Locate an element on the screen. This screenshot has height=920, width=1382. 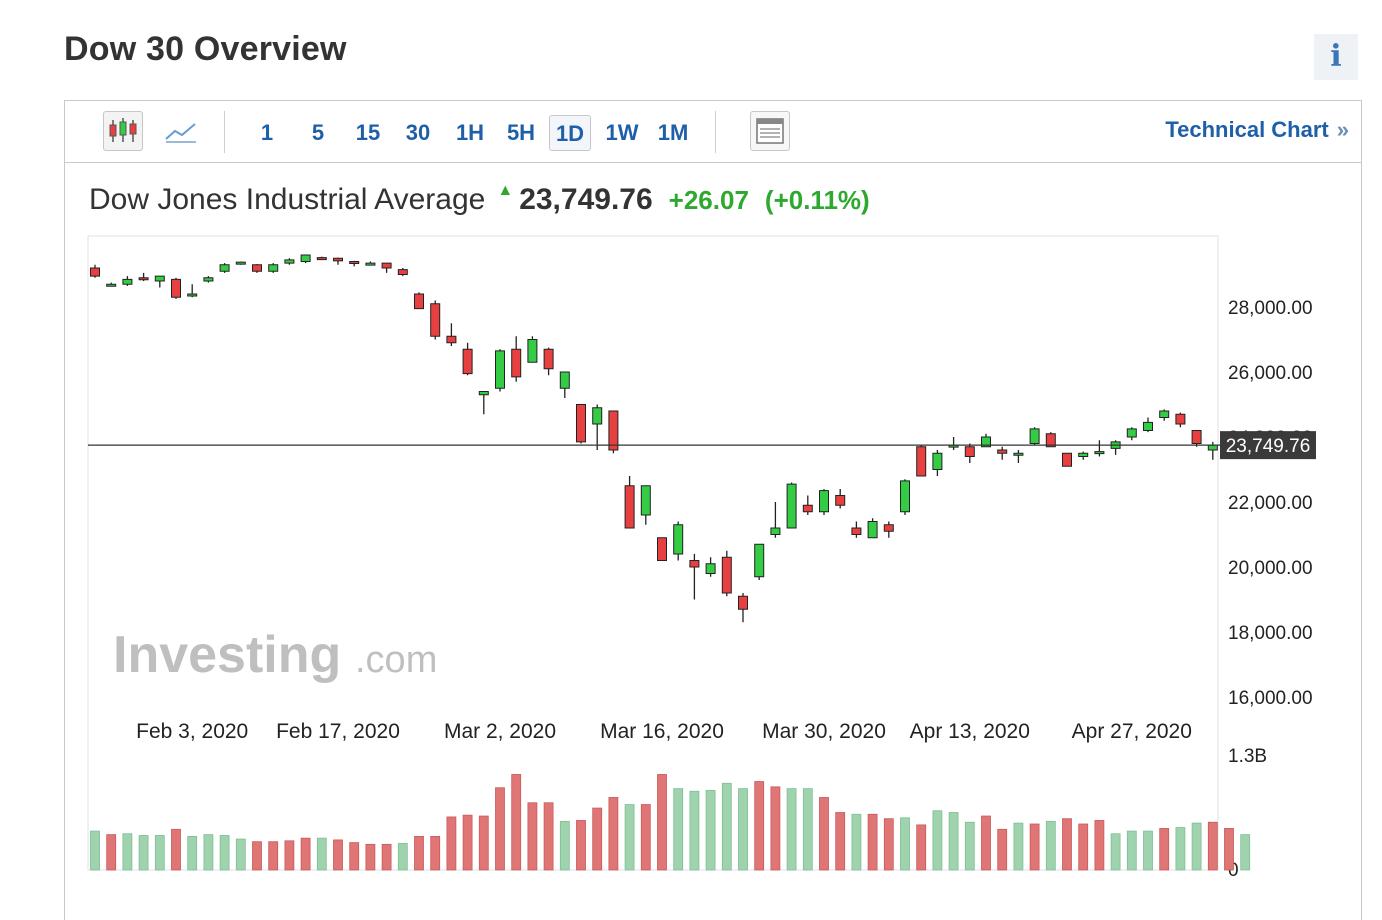
x-tick-label: Mar 2, 2020 is located at coordinates (500, 731).